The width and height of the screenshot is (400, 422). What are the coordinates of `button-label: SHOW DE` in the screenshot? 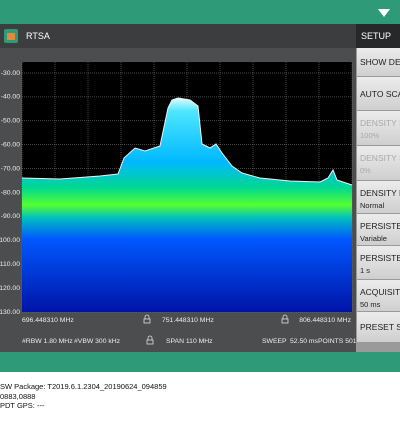 It's located at (380, 62).